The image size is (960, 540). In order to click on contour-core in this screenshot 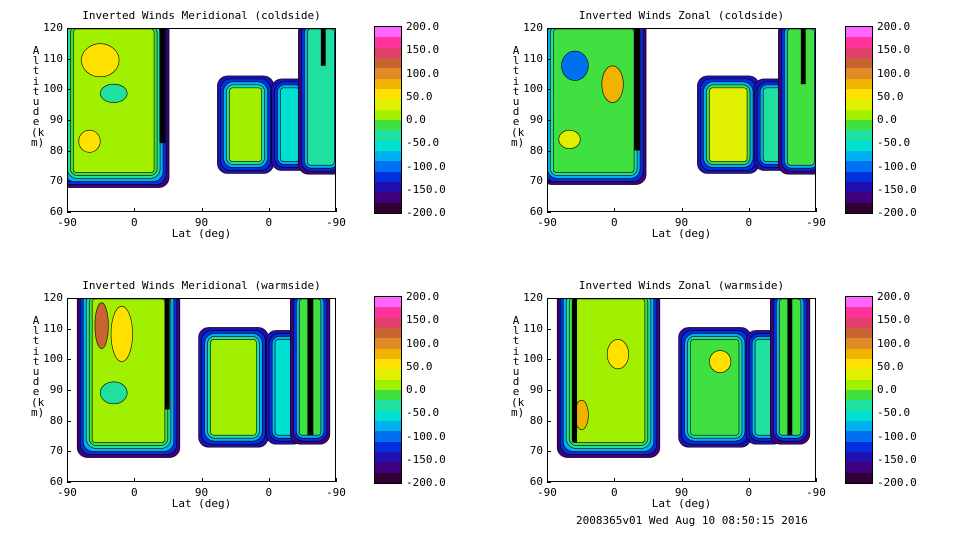, I will do `click(801, 97)`.